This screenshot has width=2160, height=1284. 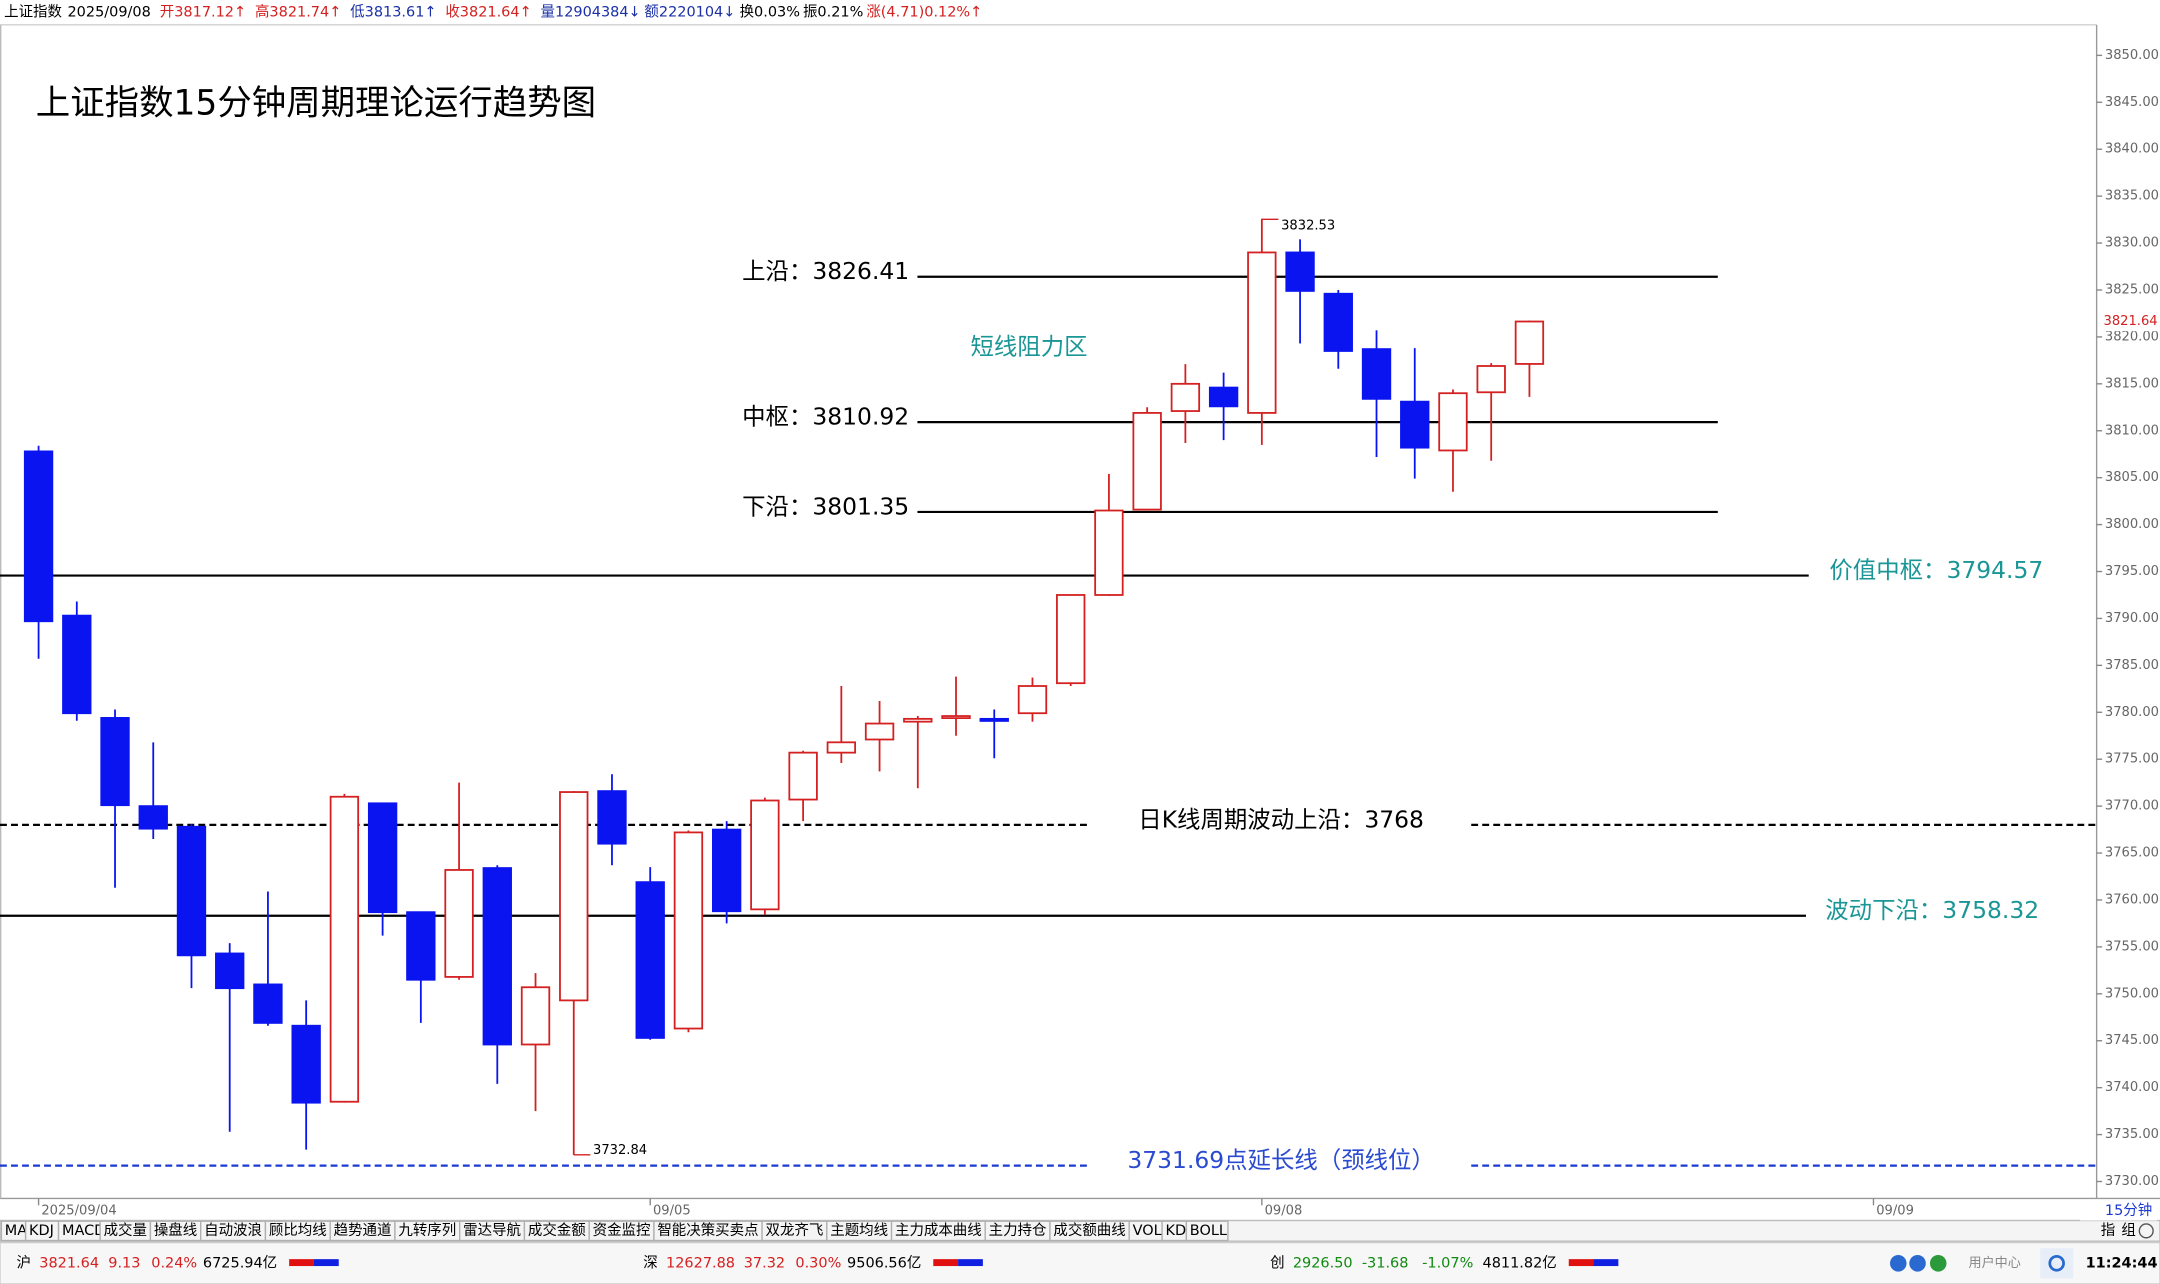 What do you see at coordinates (825, 271) in the screenshot?
I see `reference-label: 上沿：3826.41` at bounding box center [825, 271].